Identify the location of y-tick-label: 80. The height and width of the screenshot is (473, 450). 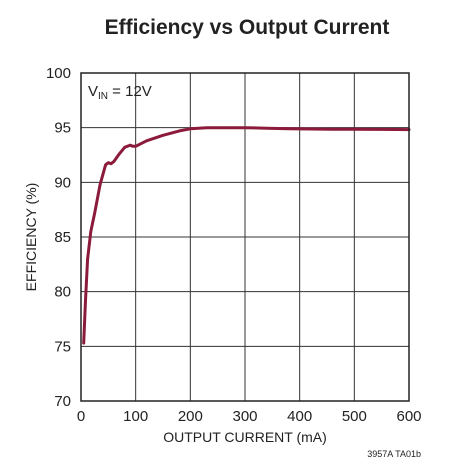
(62, 292).